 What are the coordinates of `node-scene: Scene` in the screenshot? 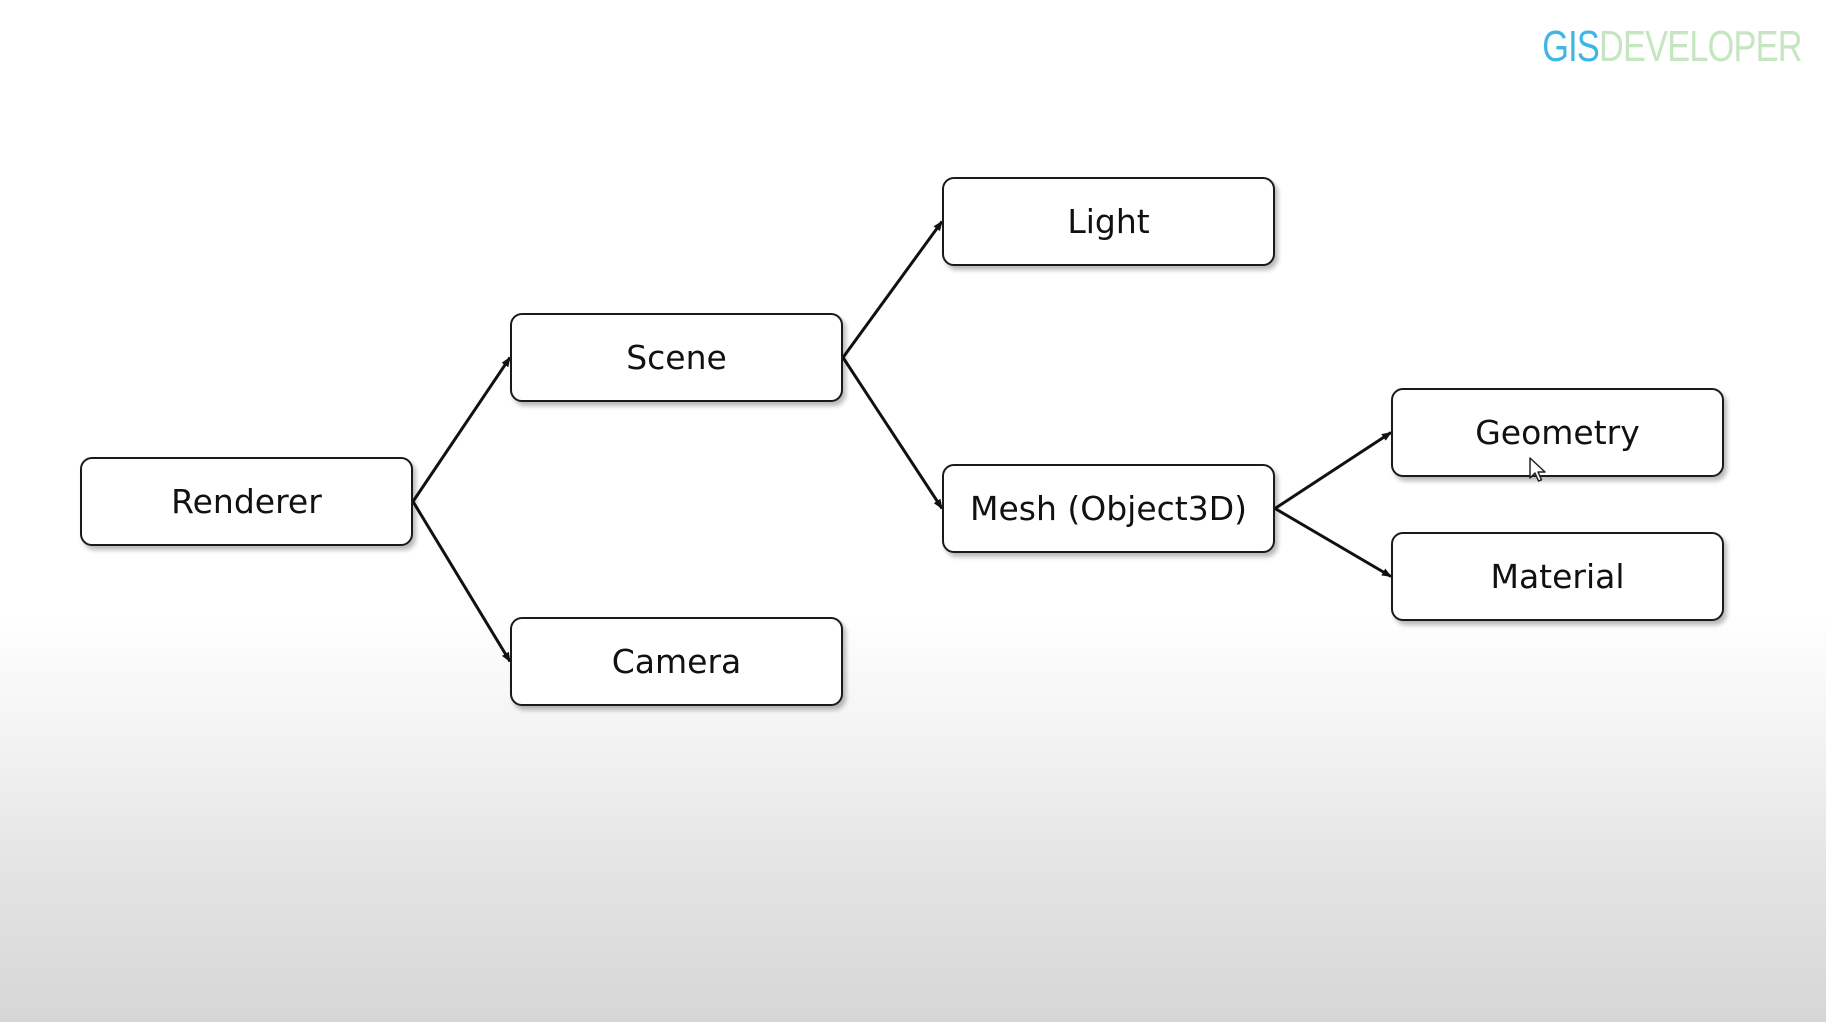 It's located at (676, 357).